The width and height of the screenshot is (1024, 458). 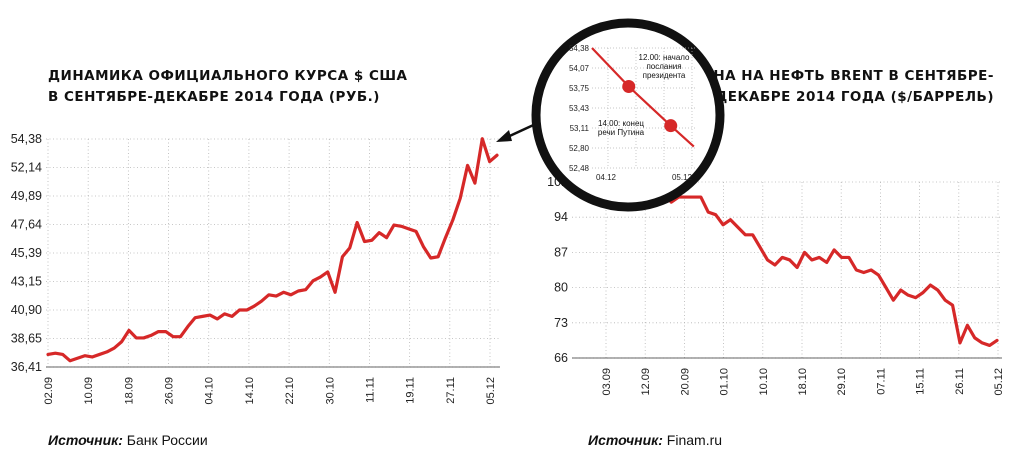 What do you see at coordinates (26, 339) in the screenshot?
I see `y-tick-label: 38,65` at bounding box center [26, 339].